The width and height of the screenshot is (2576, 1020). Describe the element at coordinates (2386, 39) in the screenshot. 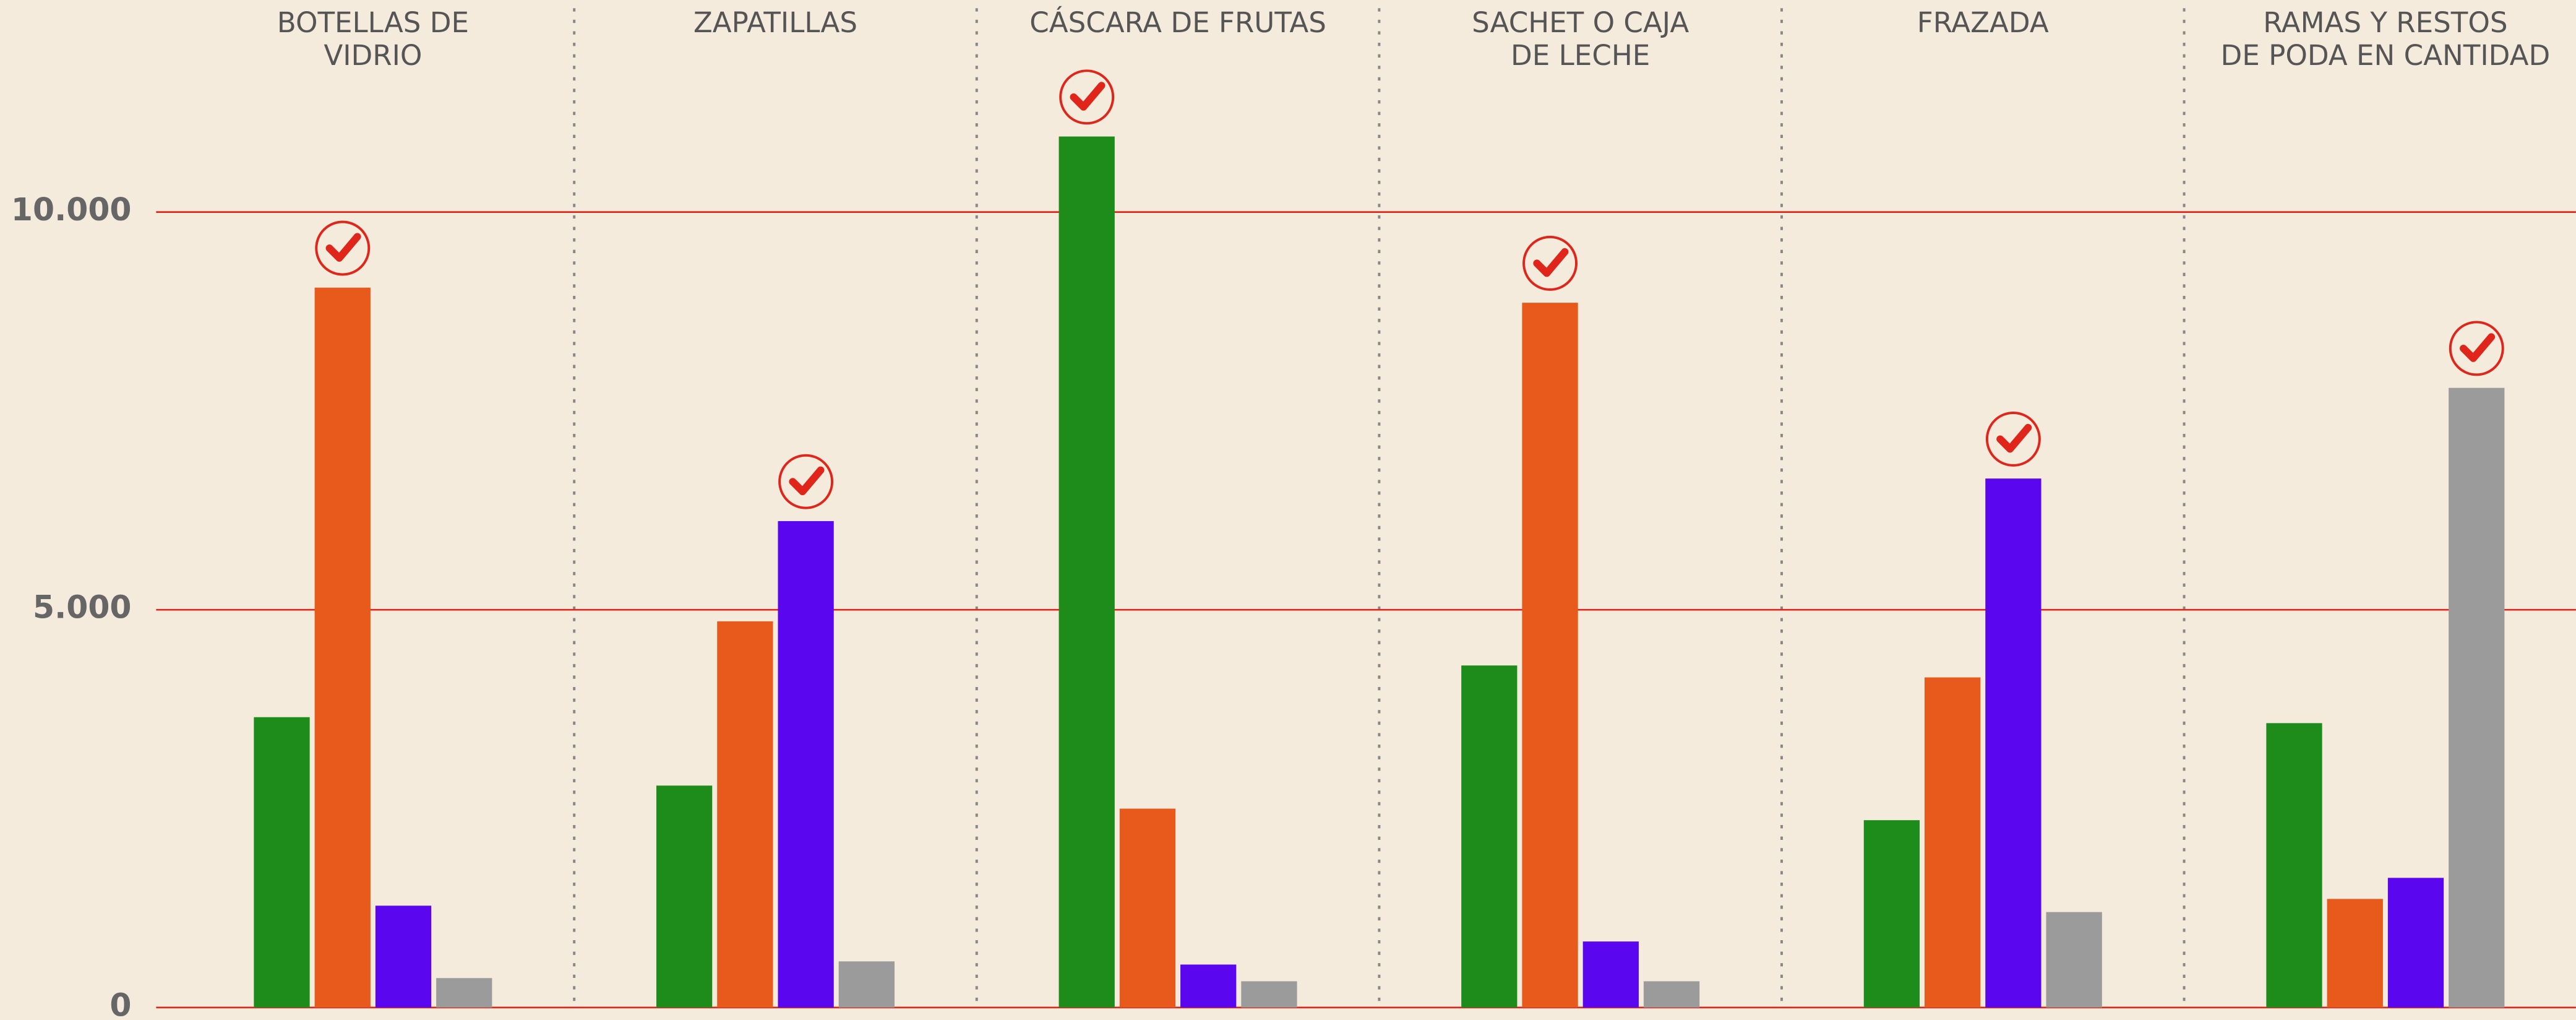

I see `category-label: RAMAS Y RESTOS DE PODA EN CANTIDAD` at that location.